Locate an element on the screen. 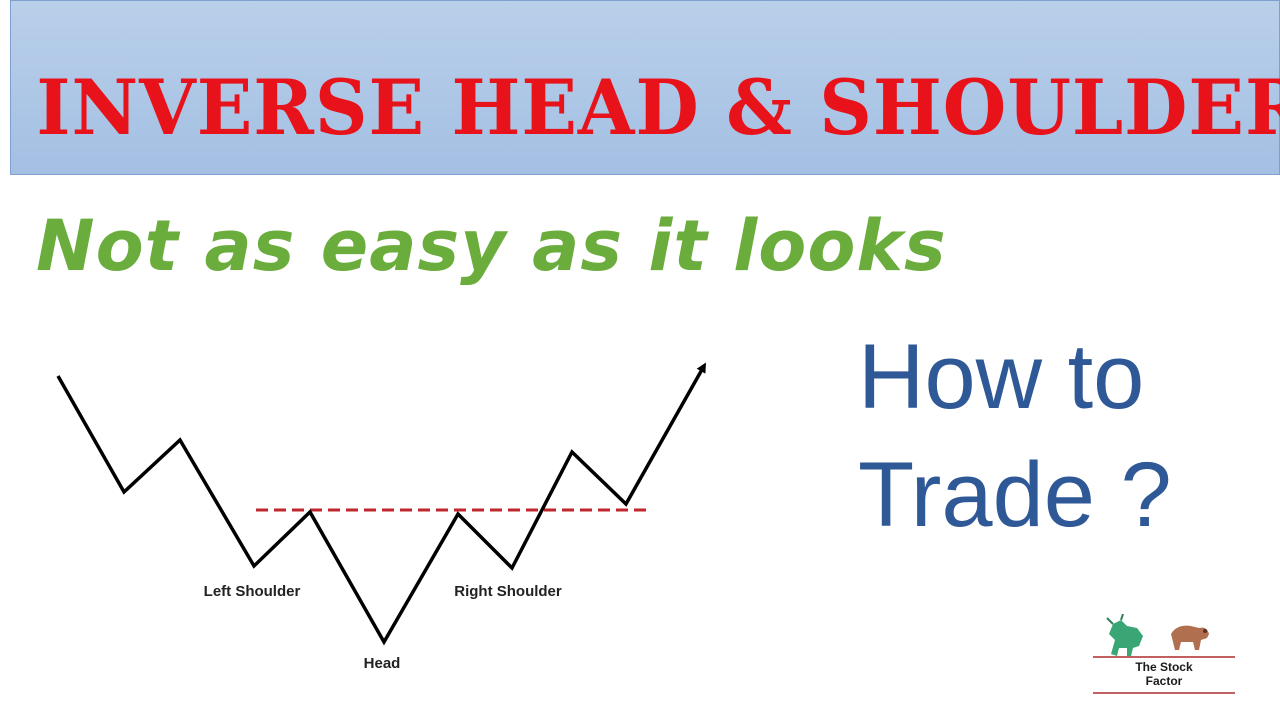 The width and height of the screenshot is (1280, 720). logo-art is located at coordinates (1157, 634).